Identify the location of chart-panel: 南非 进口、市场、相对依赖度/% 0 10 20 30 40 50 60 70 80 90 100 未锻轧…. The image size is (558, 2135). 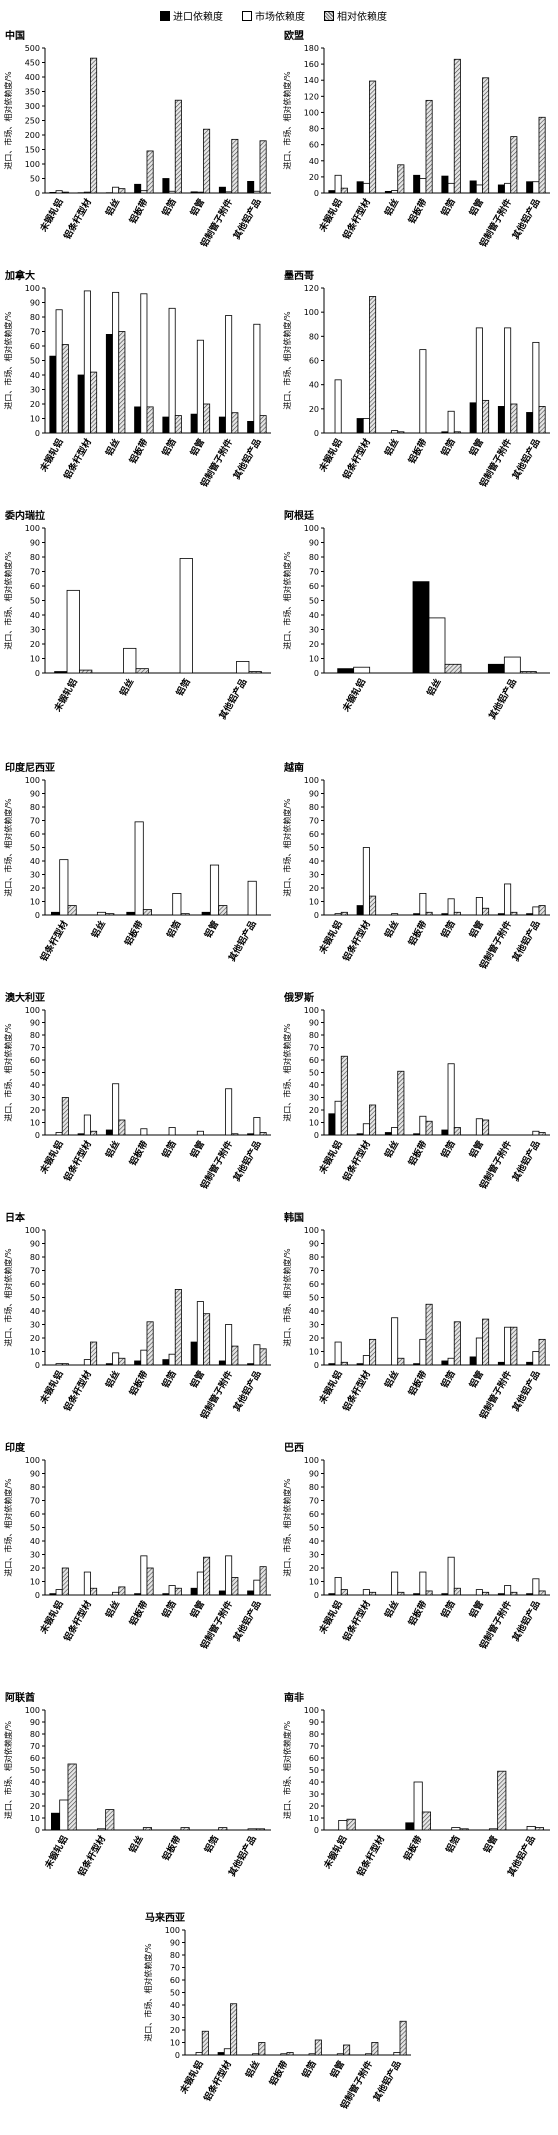
(418, 1797).